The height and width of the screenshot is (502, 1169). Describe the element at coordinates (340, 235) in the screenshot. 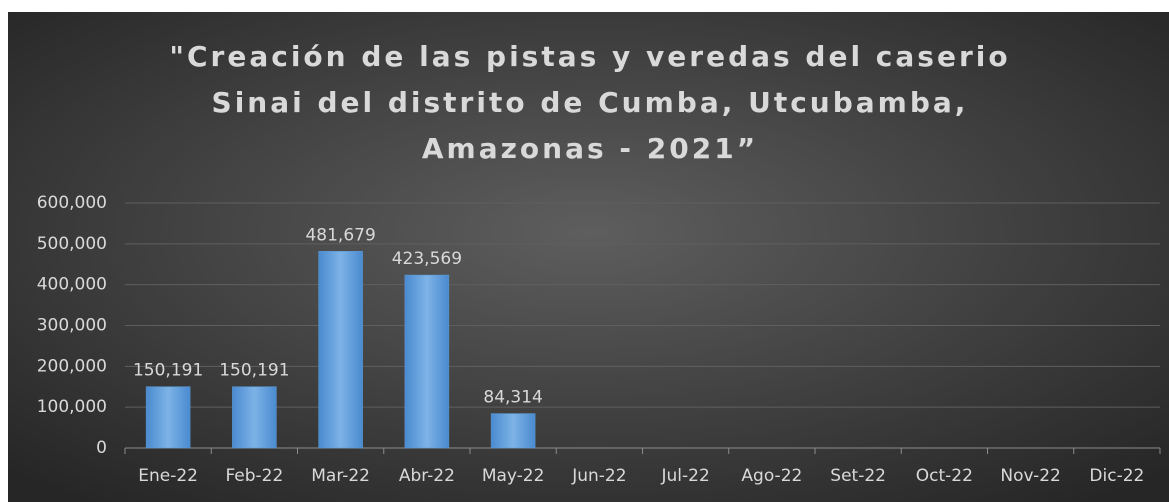

I see `data-label: 481,679` at that location.